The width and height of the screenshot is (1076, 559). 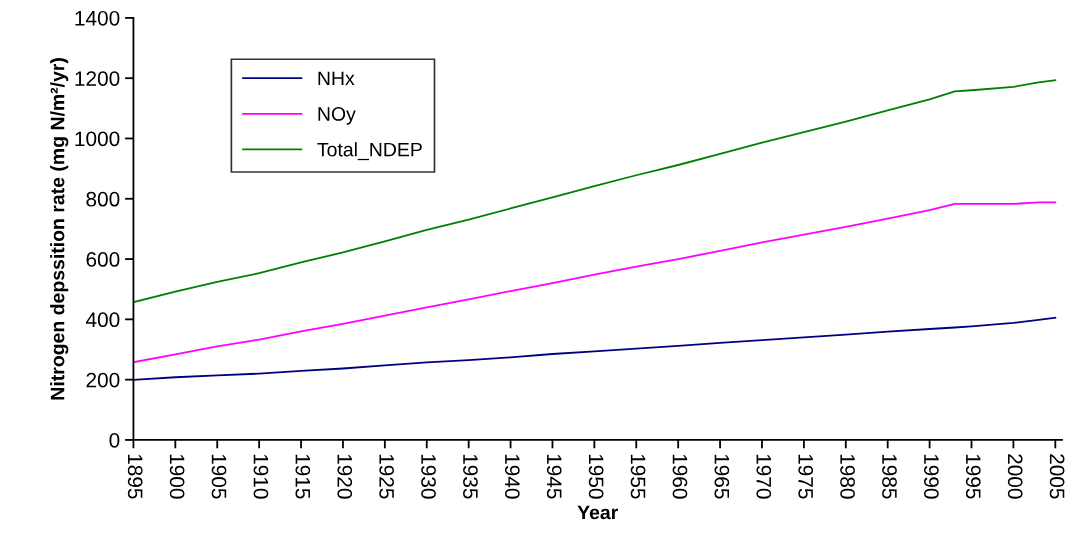 I want to click on y-axis-title: Nitrogen depssition rate (mg N/m²/yr), so click(x=59, y=229).